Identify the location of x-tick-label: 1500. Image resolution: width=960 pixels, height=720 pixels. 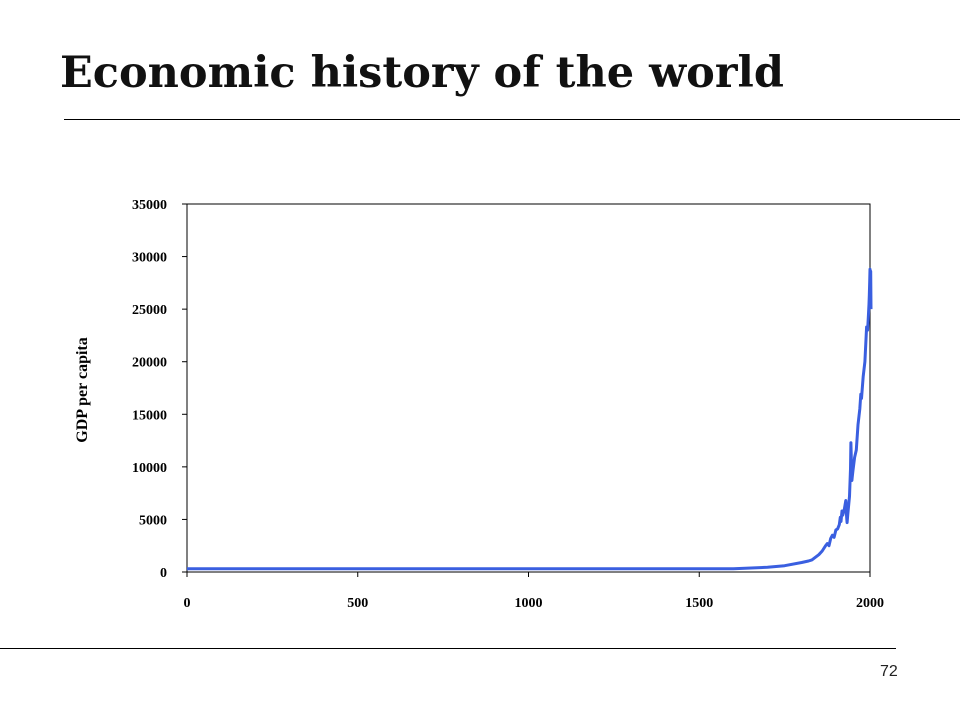
(699, 603).